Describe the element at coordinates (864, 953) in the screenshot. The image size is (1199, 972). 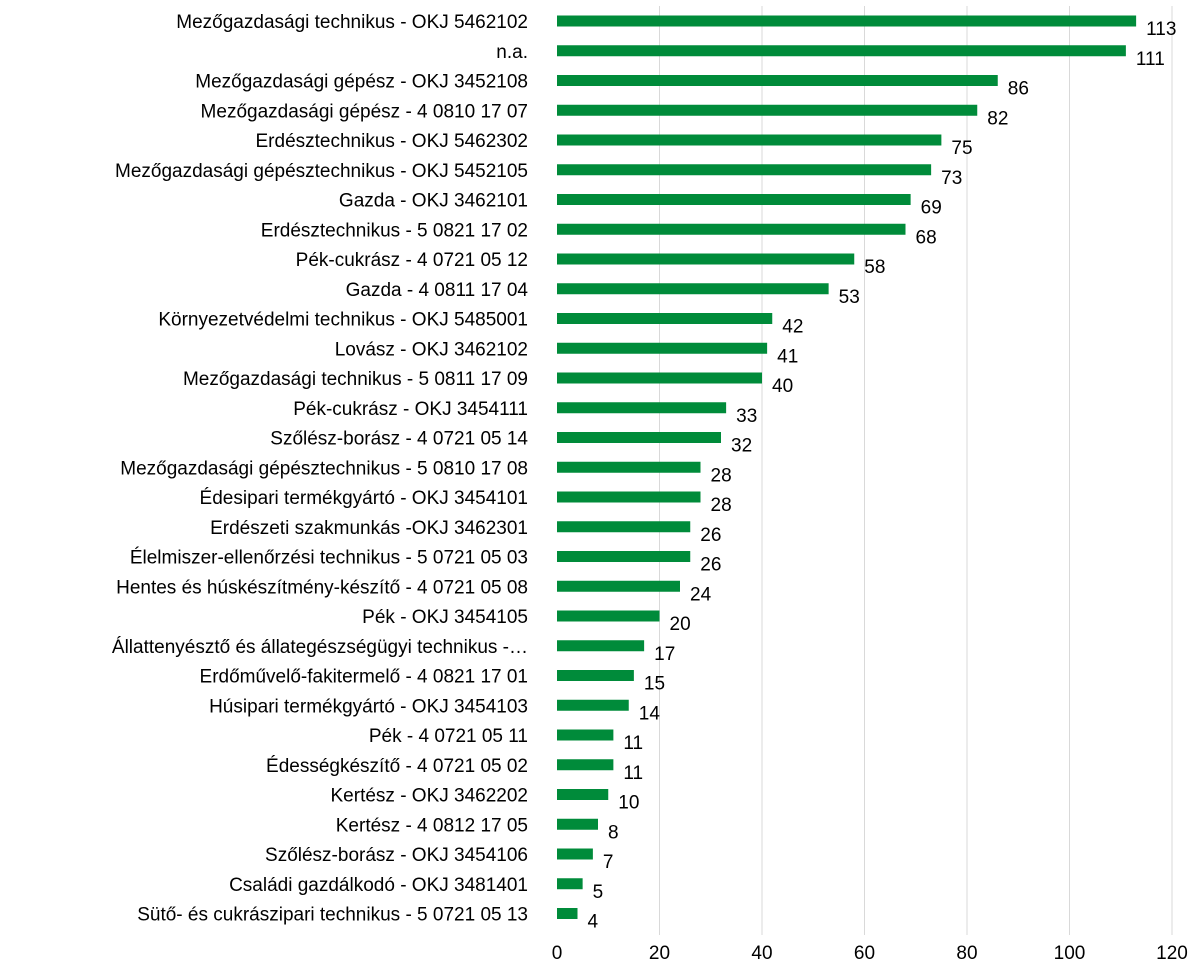
I see `x-tick-label: 60` at that location.